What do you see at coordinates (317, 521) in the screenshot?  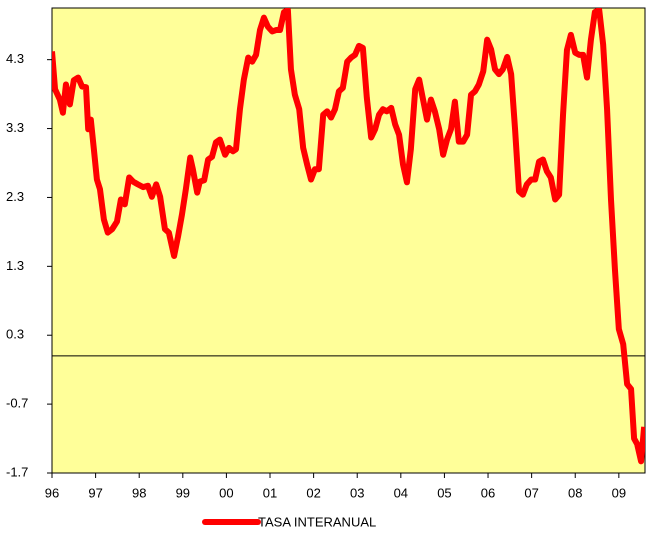 I see `legend-label: TASA INTERANUAL` at bounding box center [317, 521].